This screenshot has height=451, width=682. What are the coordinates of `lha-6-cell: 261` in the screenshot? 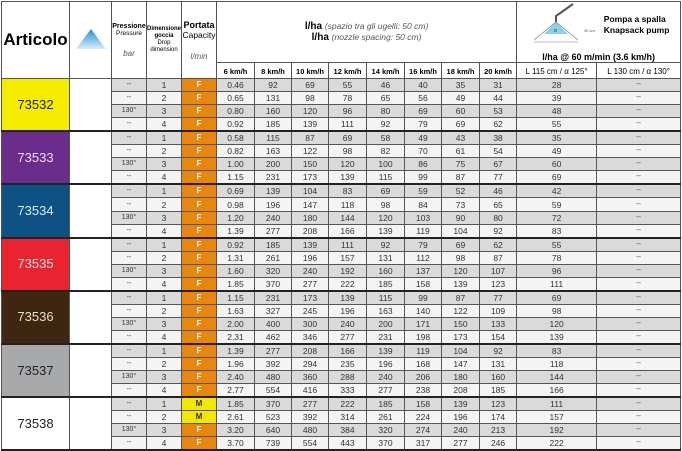 It's located at (273, 257).